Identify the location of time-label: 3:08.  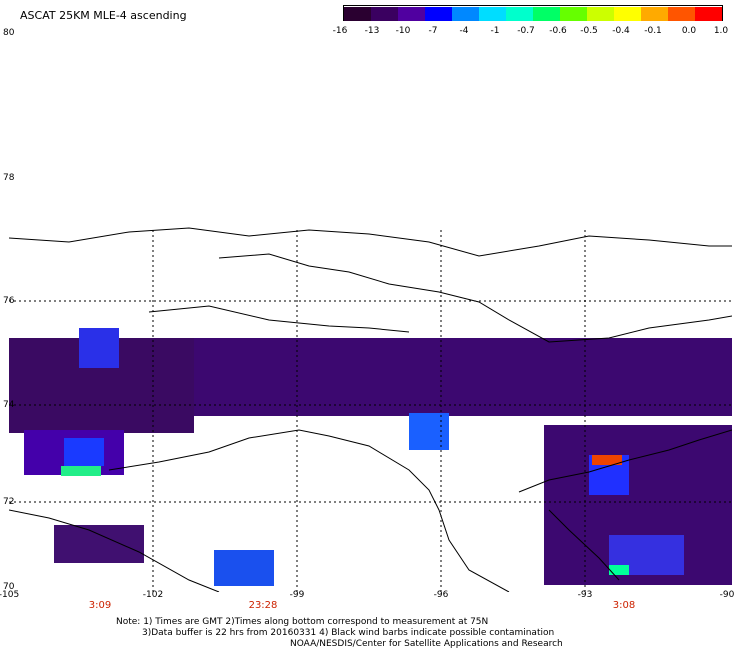
(624, 605).